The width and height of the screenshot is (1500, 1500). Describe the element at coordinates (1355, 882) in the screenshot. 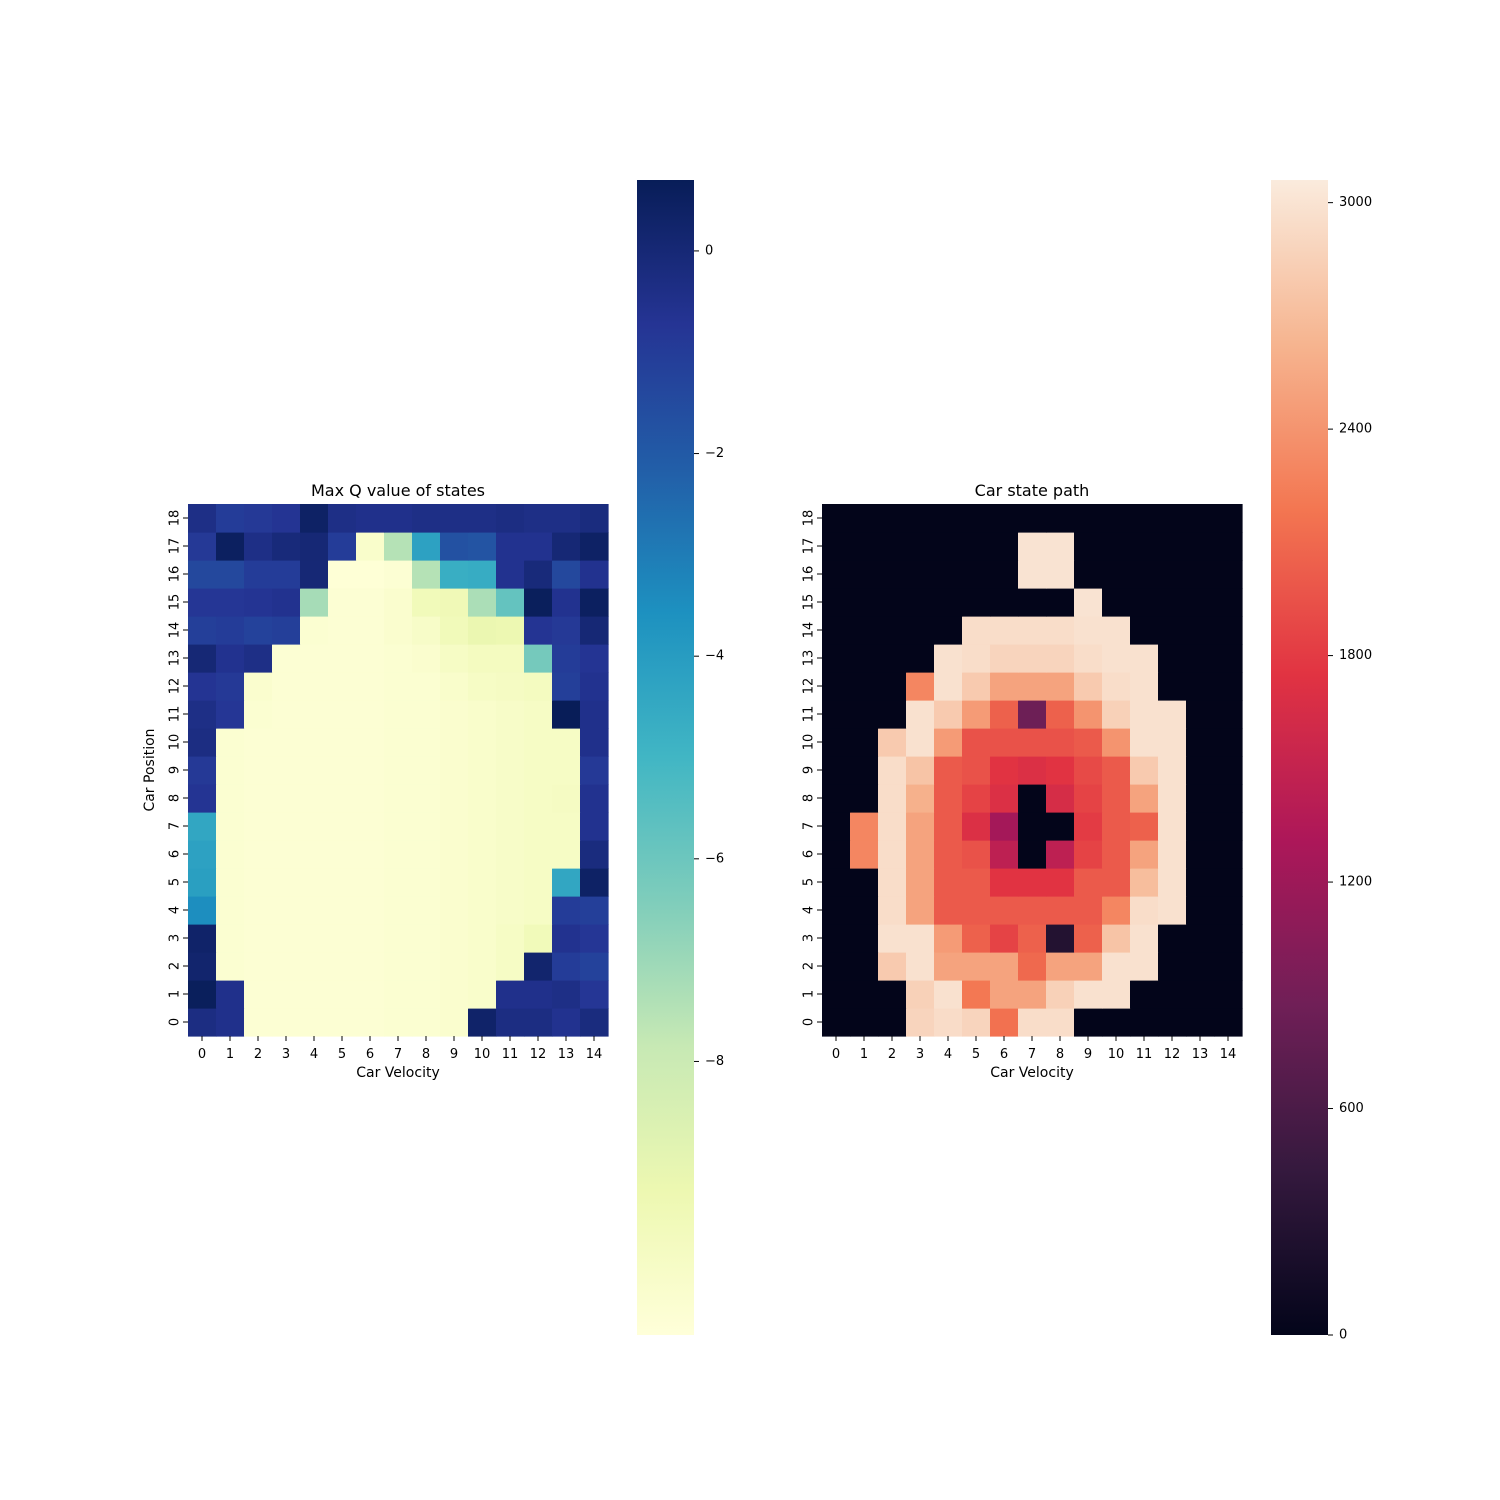

I see `colorbar-tick-label: 1200` at that location.